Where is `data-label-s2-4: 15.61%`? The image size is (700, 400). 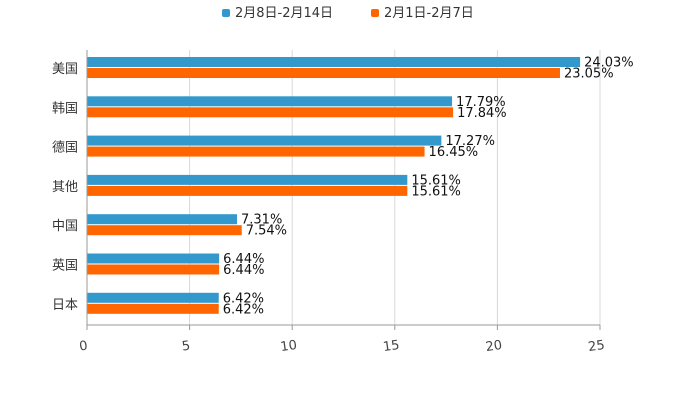 data-label-s2-4: 15.61% is located at coordinates (436, 191).